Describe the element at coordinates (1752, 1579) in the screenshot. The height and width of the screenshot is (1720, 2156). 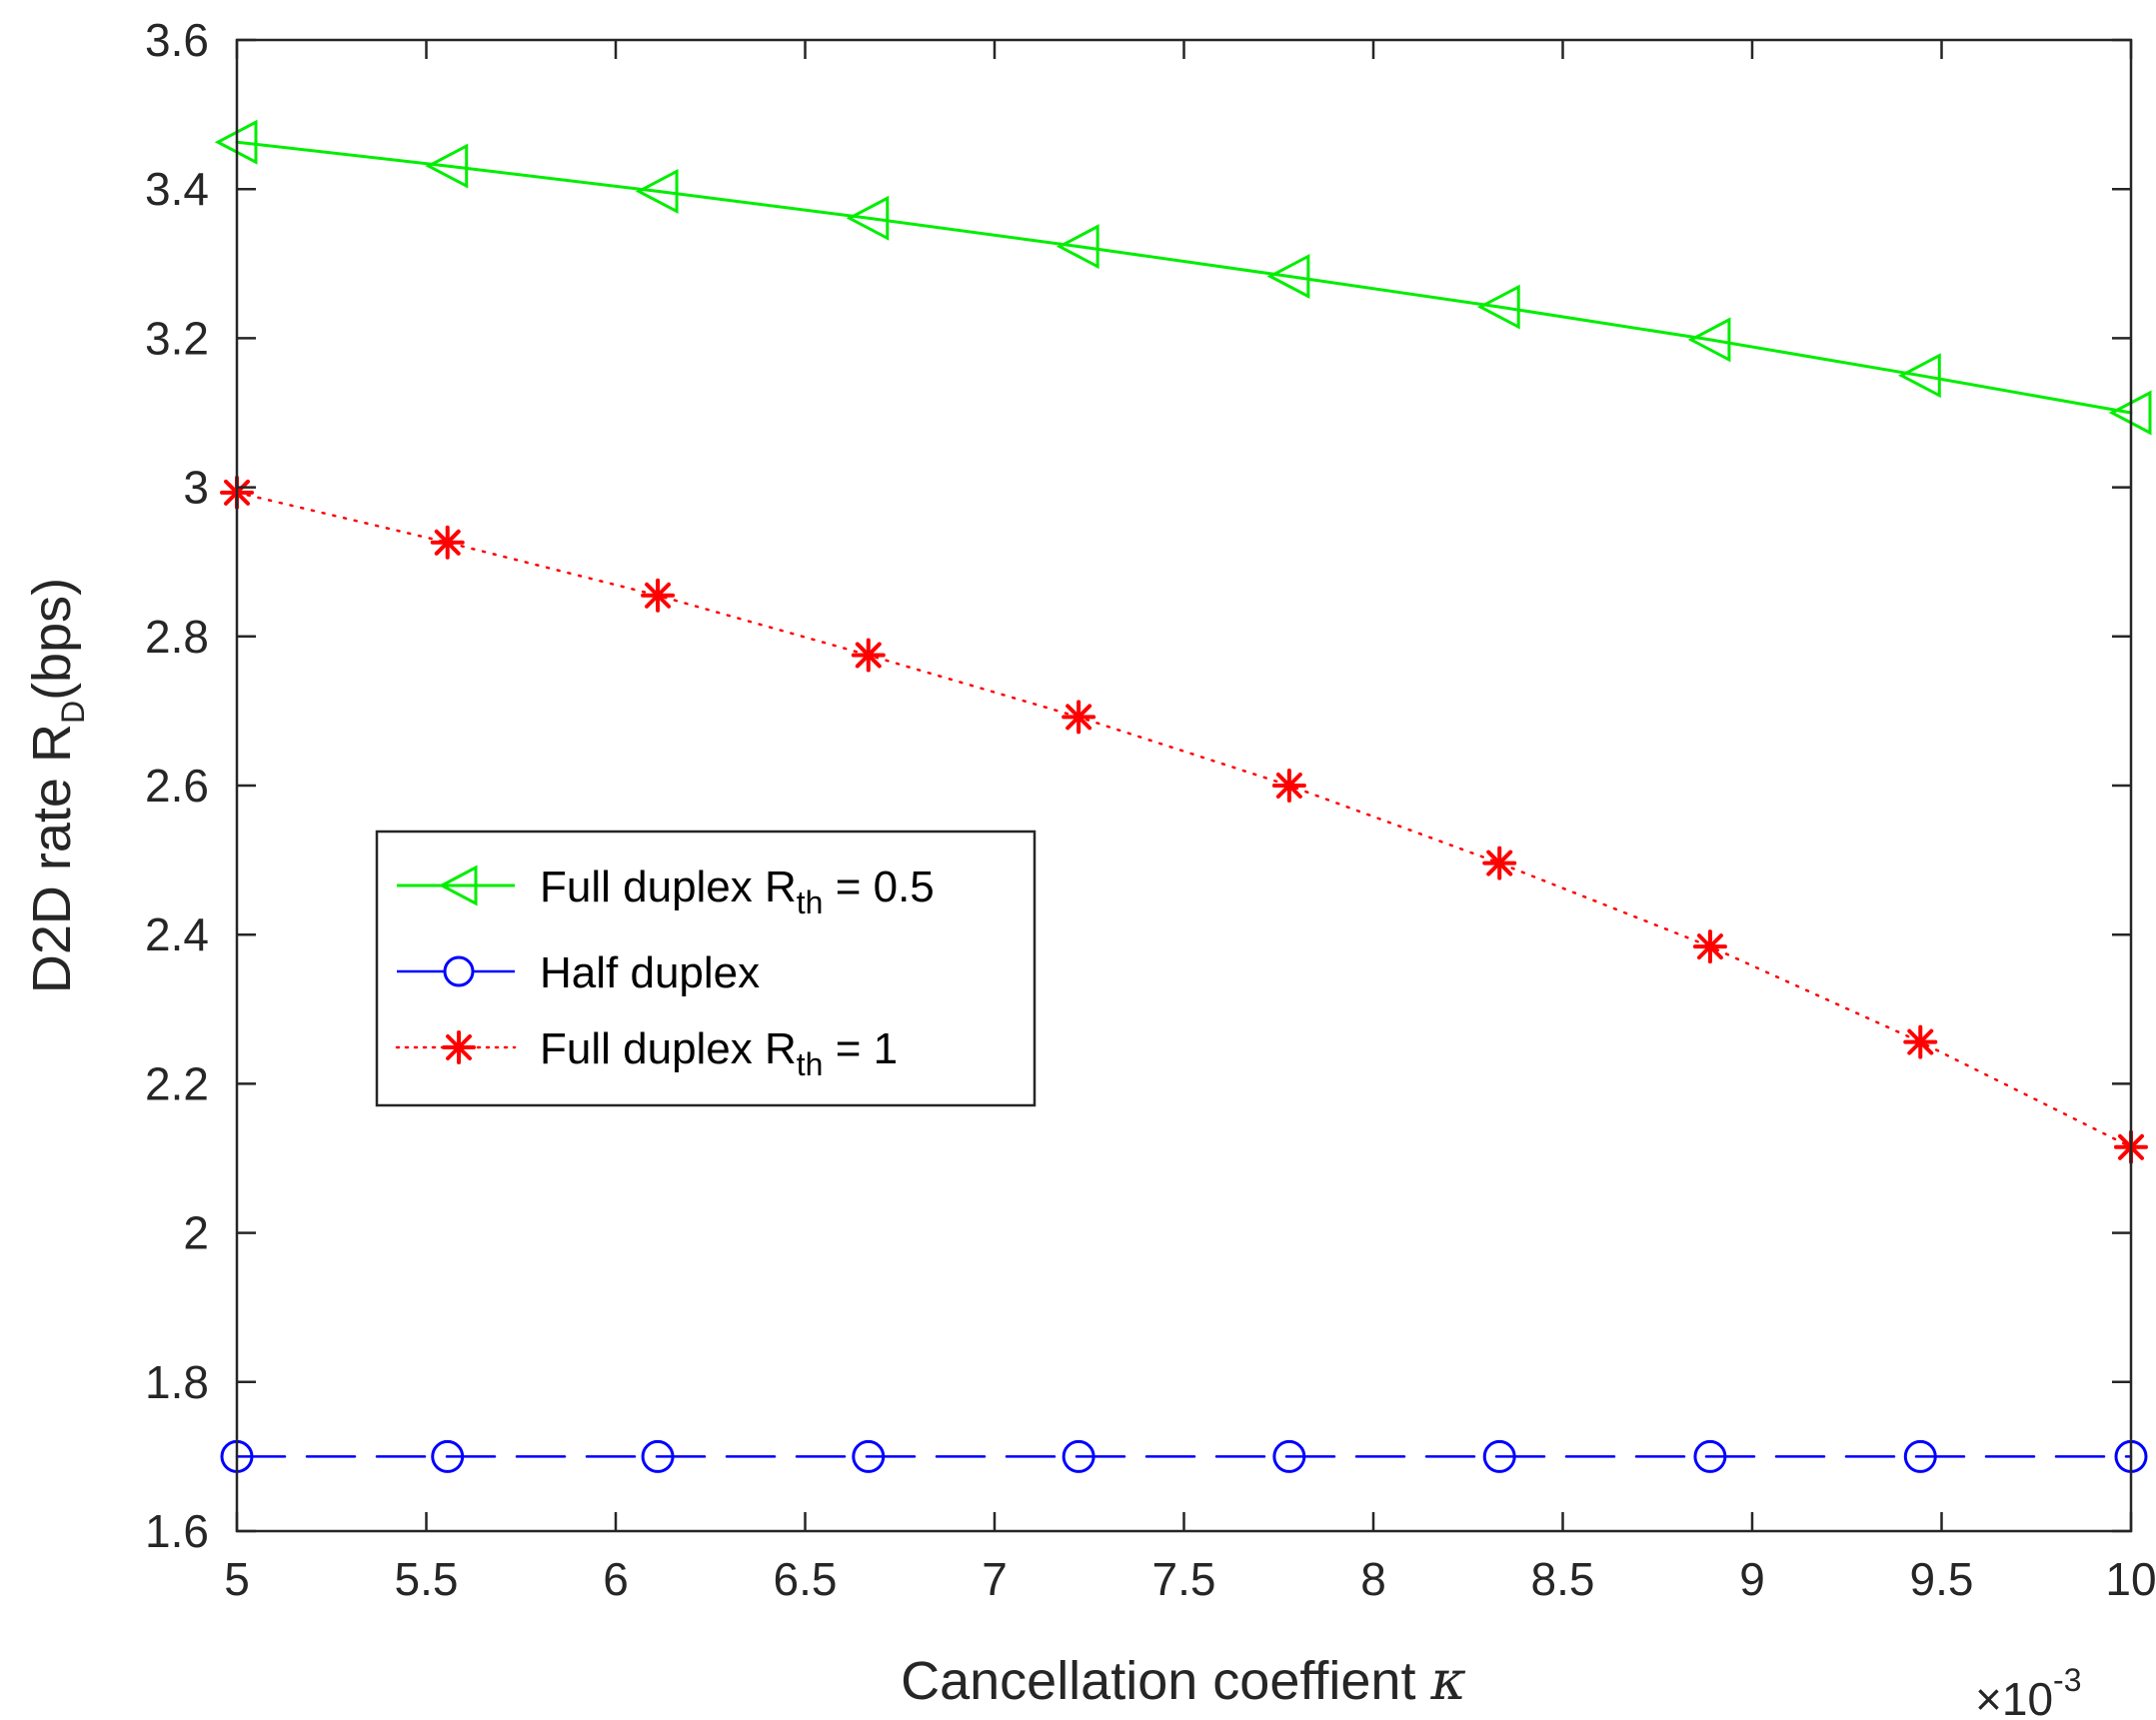
I see `x-tick-label: 9` at that location.